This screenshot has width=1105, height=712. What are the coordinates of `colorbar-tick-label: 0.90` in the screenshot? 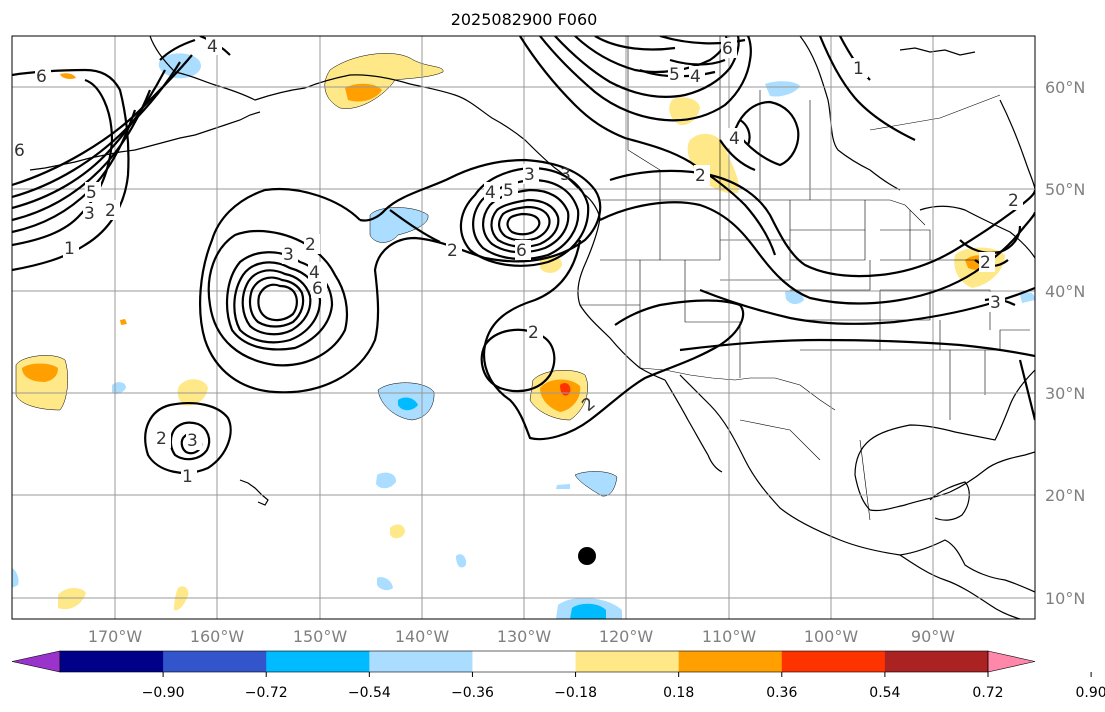 It's located at (1090, 693).